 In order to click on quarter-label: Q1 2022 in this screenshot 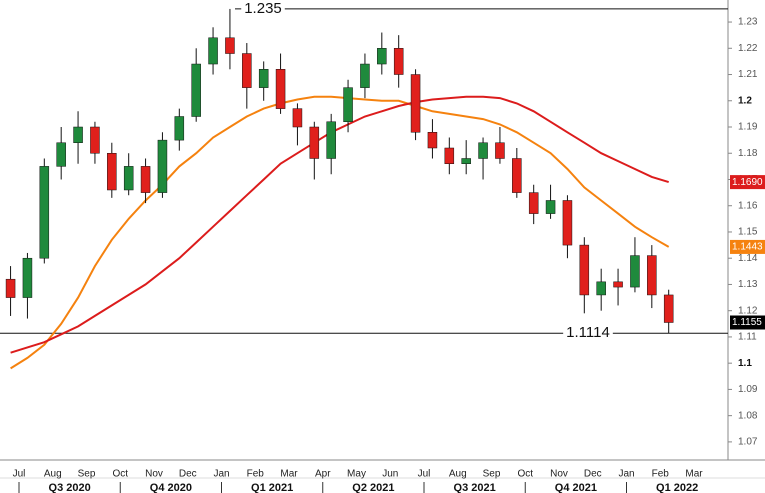, I will do `click(677, 487)`.